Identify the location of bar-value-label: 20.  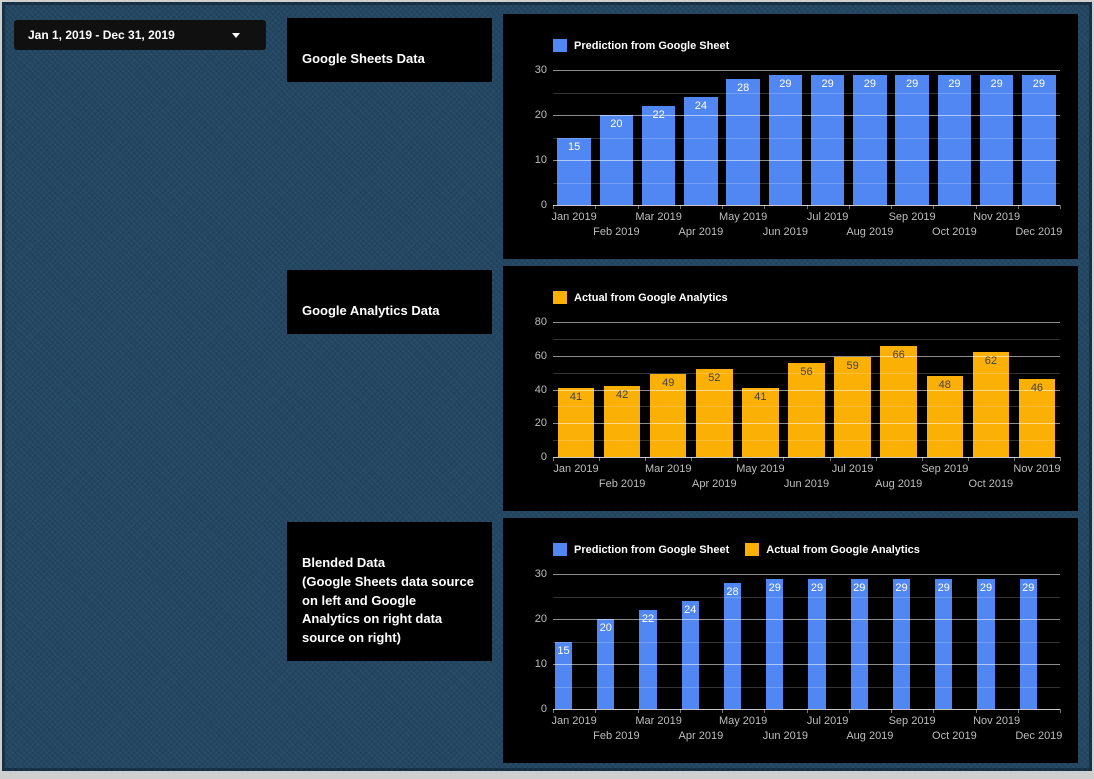
(605, 628).